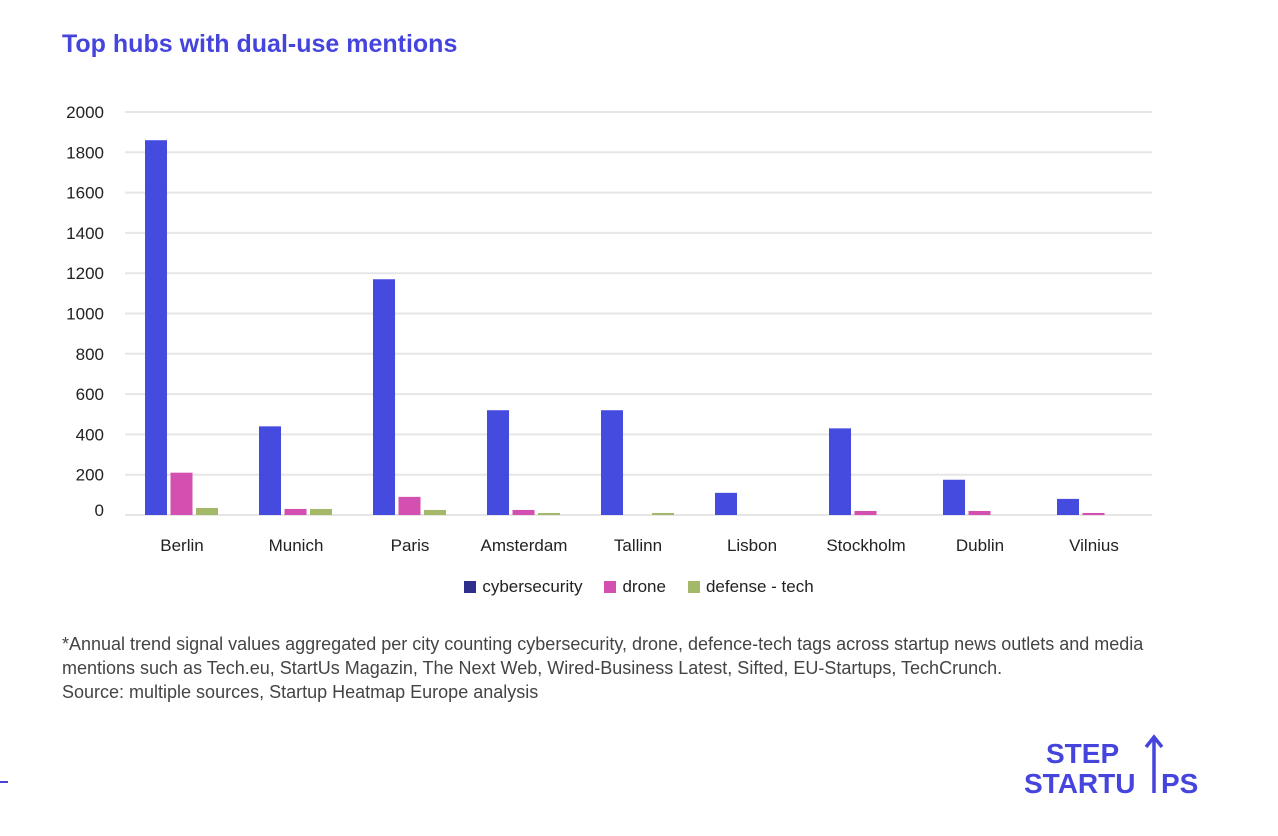 The image size is (1278, 836). Describe the element at coordinates (498, 462) in the screenshot. I see `bar-cybersecurity-amsterdam` at that location.